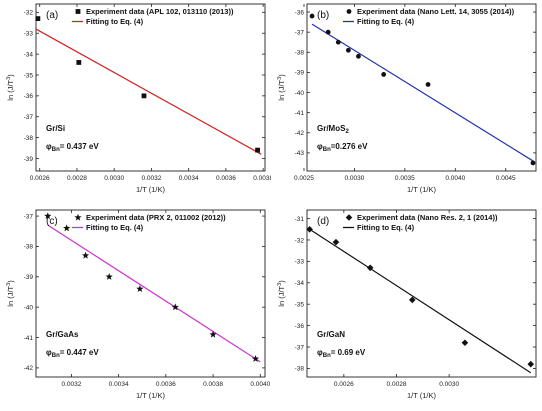 The width and height of the screenshot is (542, 411). I want to click on barrier-height: φBn= 0.69 eV, so click(341, 353).